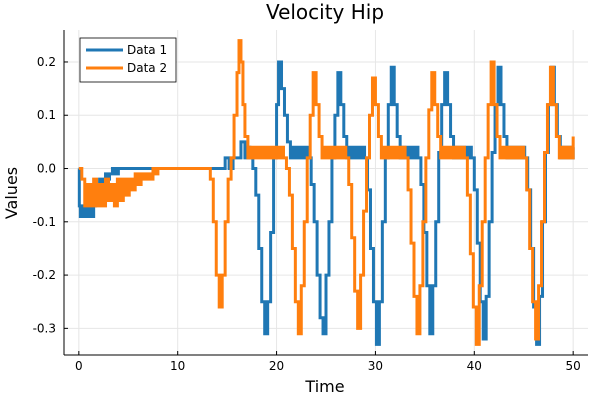 This screenshot has height=400, width=600. I want to click on legend-label-data-1: Data 1, so click(147, 50).